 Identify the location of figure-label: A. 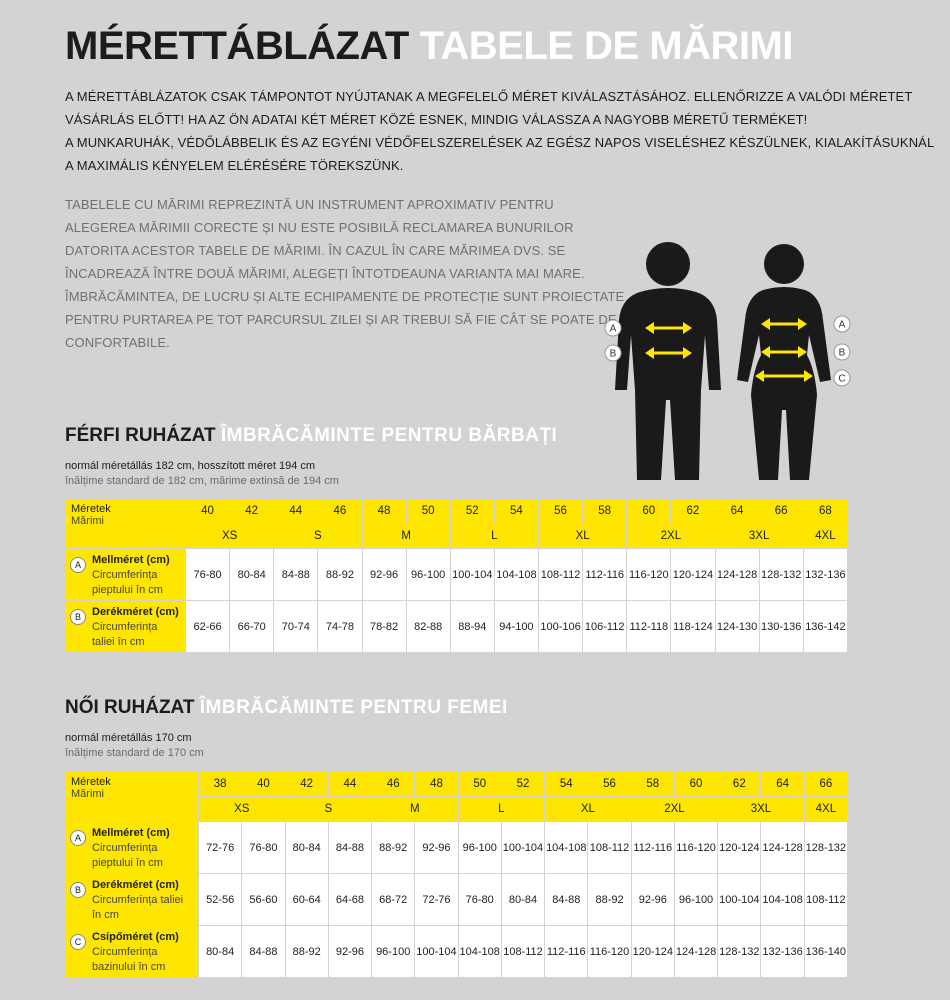
(842, 325).